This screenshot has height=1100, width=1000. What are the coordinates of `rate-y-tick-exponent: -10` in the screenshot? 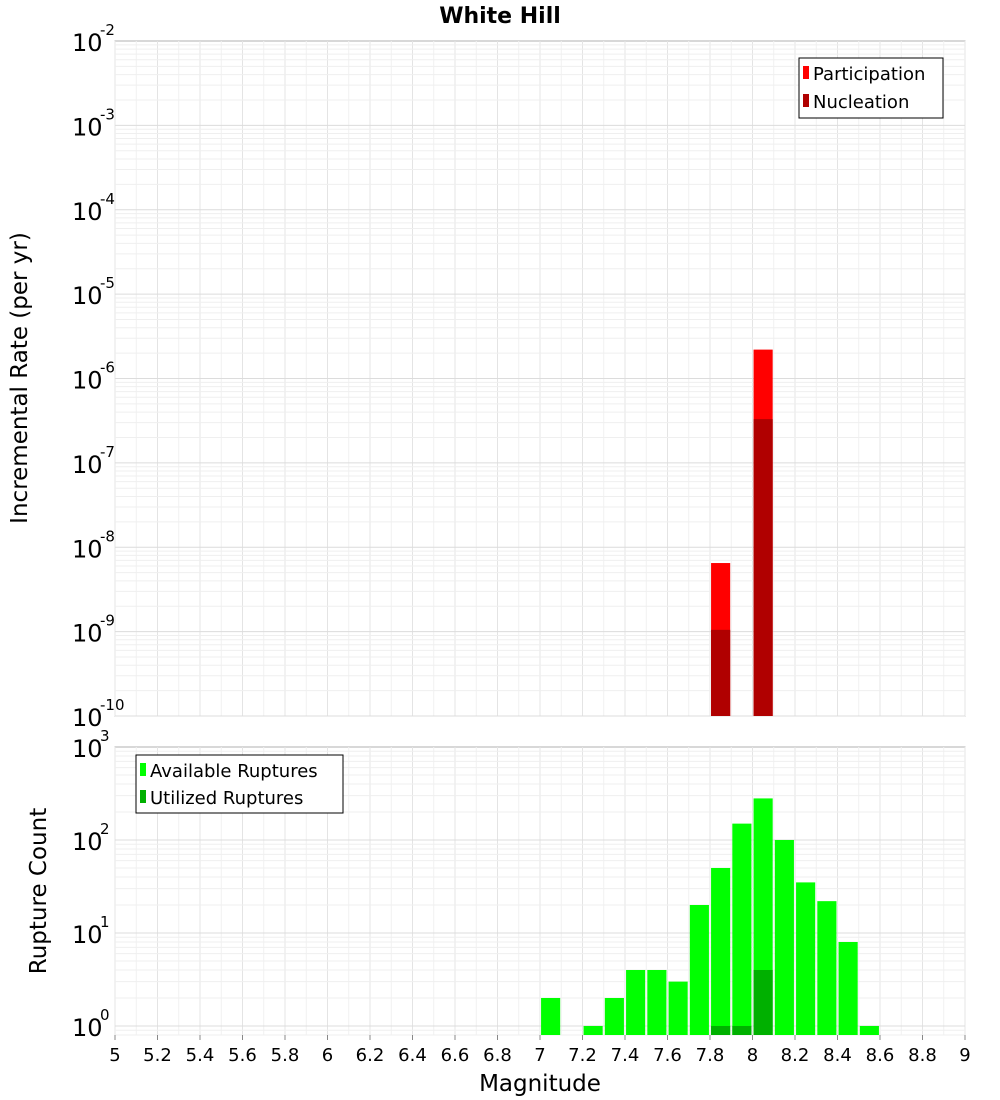 It's located at (112, 705).